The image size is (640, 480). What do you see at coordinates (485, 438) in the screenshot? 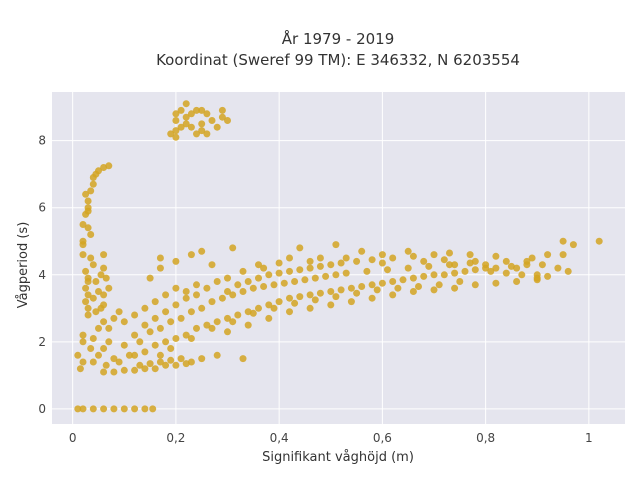
I see `x-tick-label: 0,8` at bounding box center [485, 438].